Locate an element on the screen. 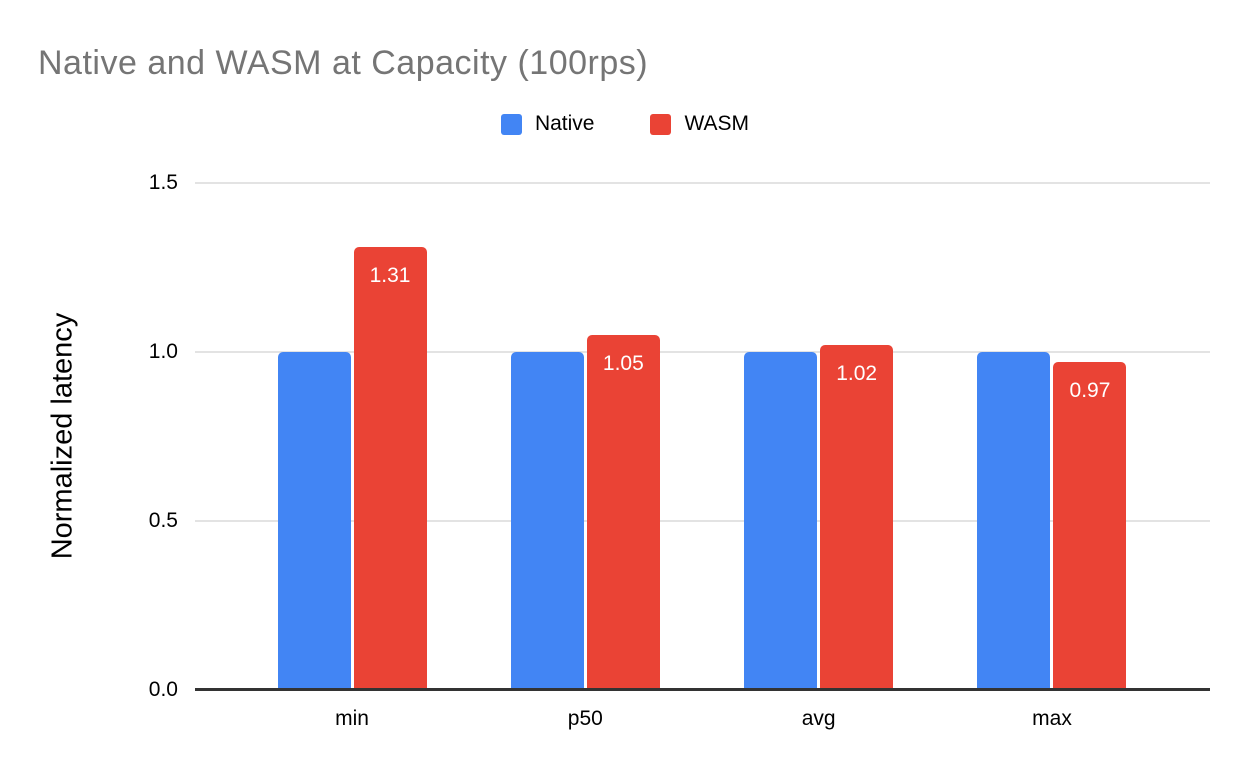  x-tick-label-min: min is located at coordinates (352, 718).